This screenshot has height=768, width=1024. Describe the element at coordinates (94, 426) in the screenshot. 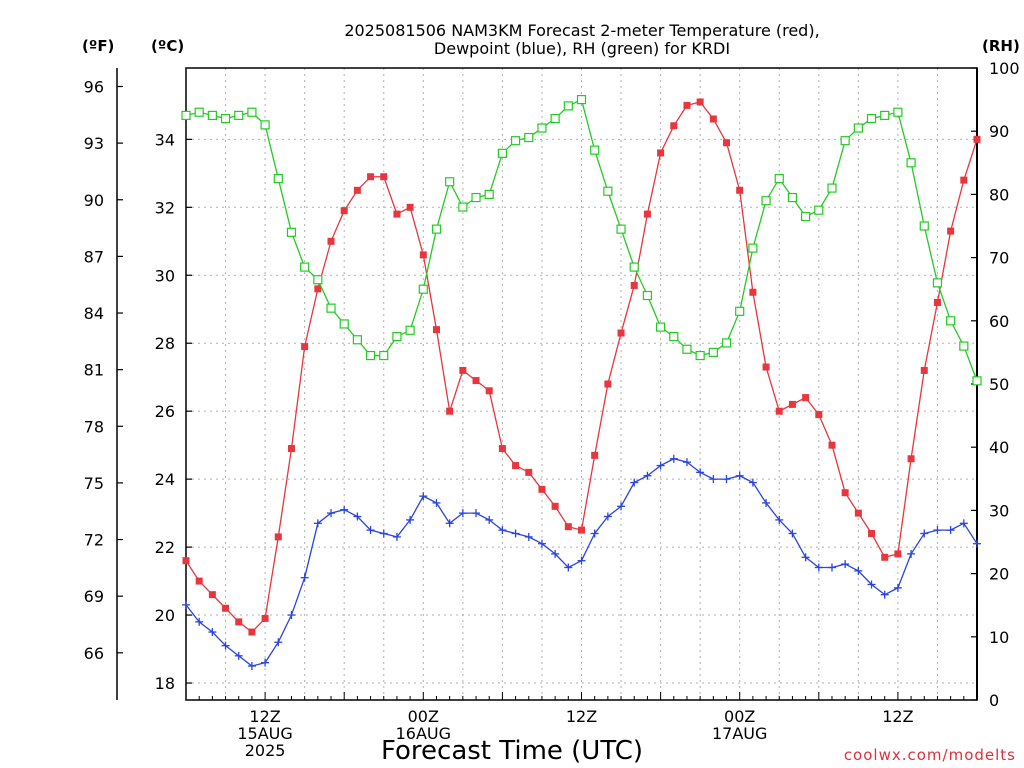

I see `fahrenheit-tick-label: 78` at that location.